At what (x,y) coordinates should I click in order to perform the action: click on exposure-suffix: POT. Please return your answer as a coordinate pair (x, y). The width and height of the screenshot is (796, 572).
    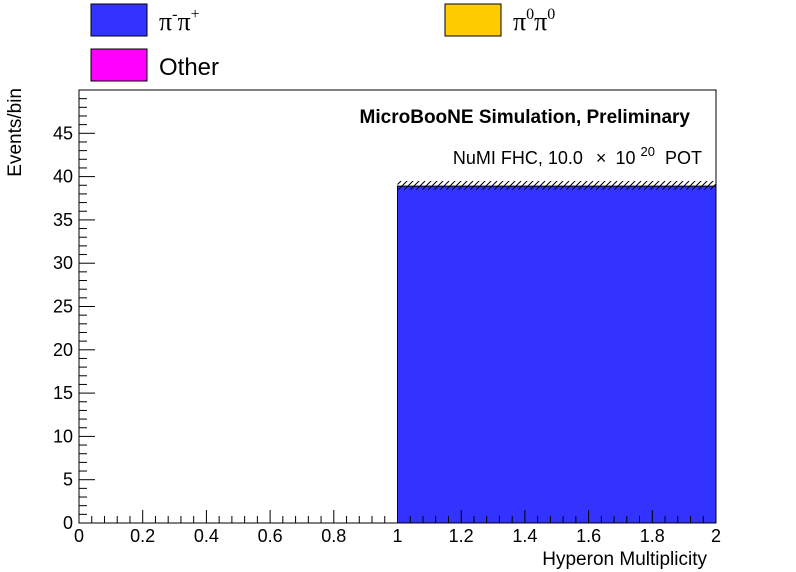
    Looking at the image, I should click on (683, 158).